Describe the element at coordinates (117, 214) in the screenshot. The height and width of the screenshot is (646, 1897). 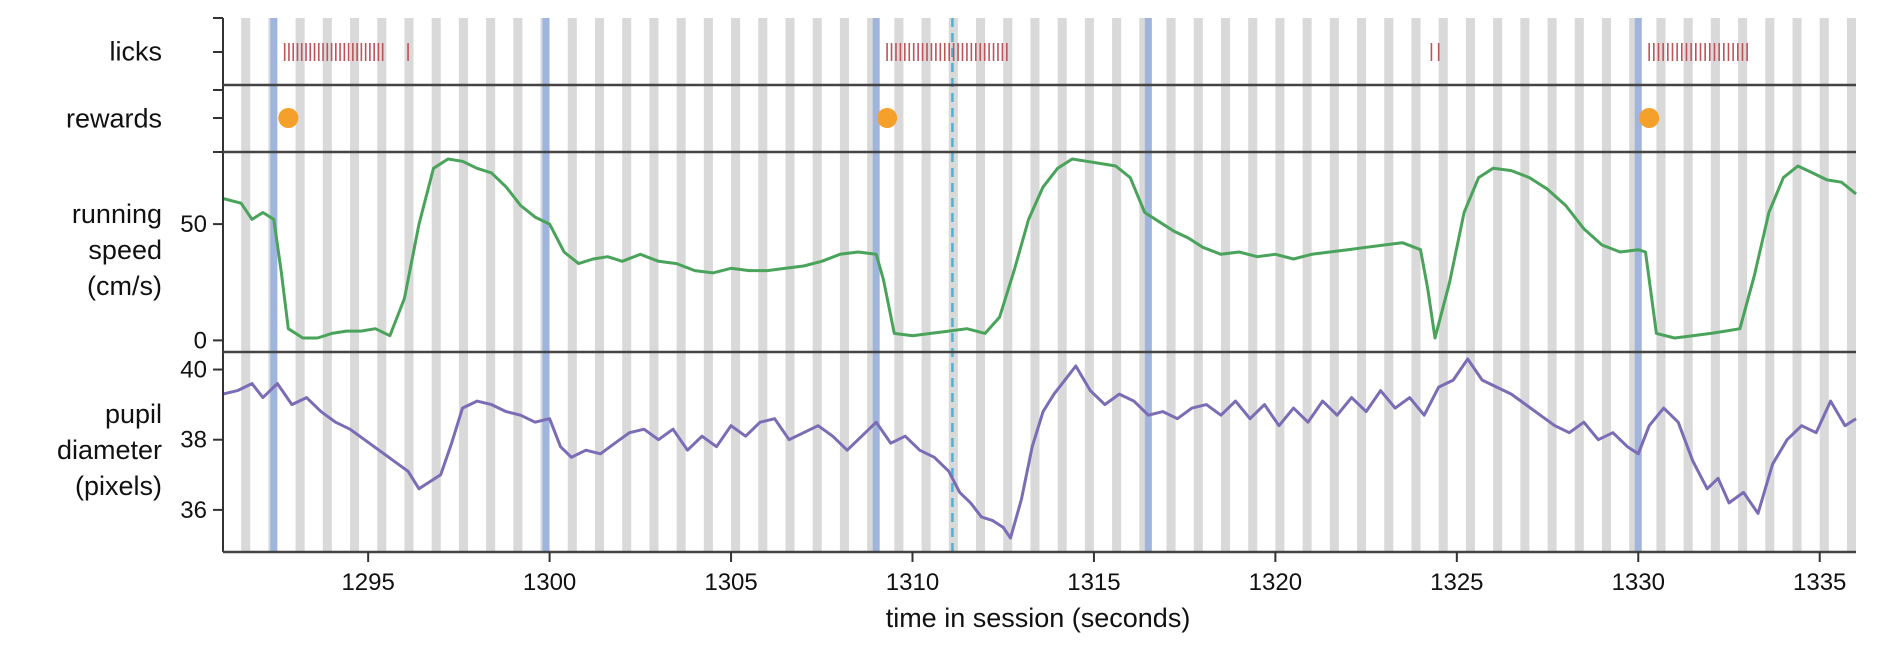
I see `panel-label-running: running` at that location.